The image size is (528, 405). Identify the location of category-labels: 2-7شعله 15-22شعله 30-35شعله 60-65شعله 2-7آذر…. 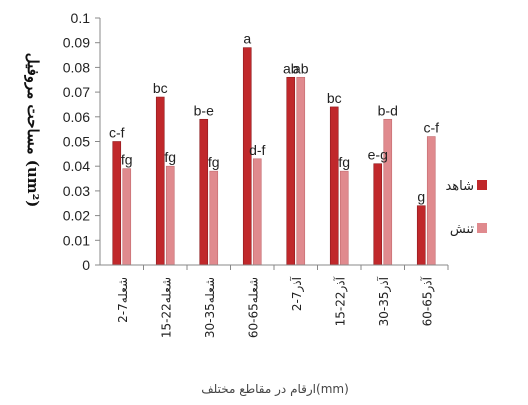
(282, 301).